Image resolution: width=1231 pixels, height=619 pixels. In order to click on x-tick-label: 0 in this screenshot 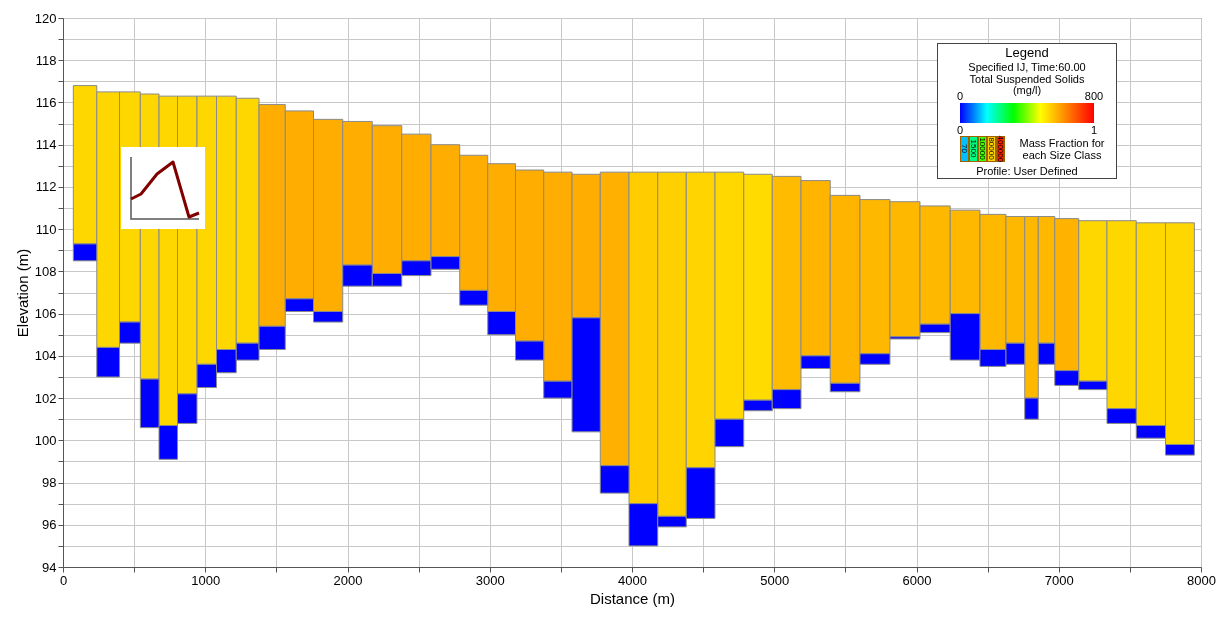, I will do `click(63, 580)`.